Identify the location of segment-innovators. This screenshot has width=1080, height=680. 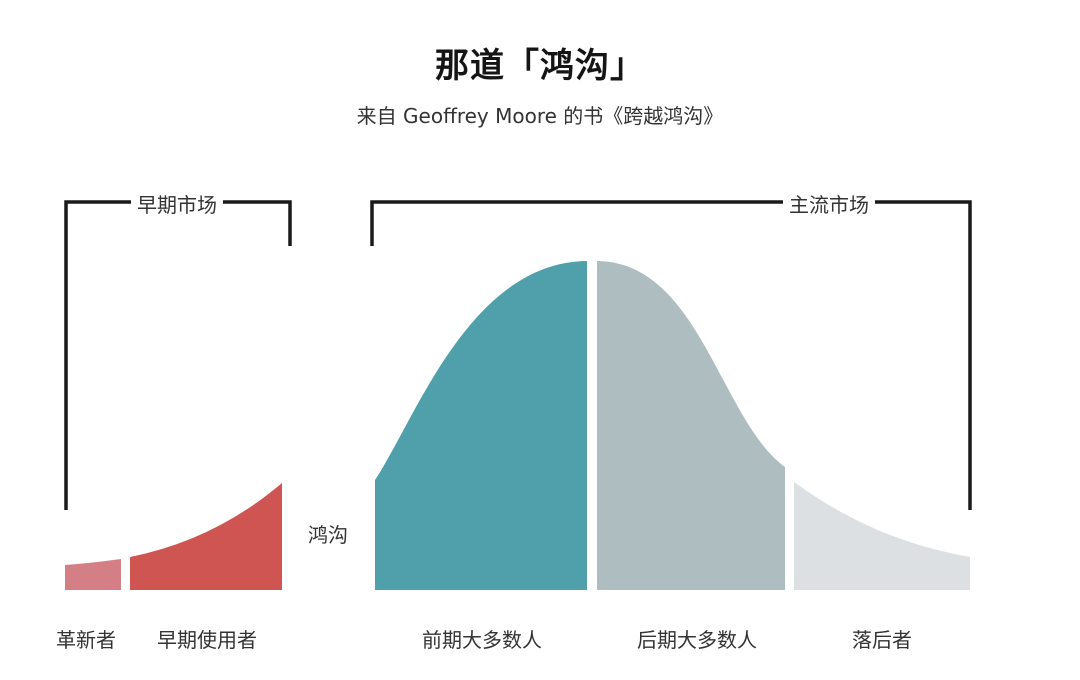
(93, 574).